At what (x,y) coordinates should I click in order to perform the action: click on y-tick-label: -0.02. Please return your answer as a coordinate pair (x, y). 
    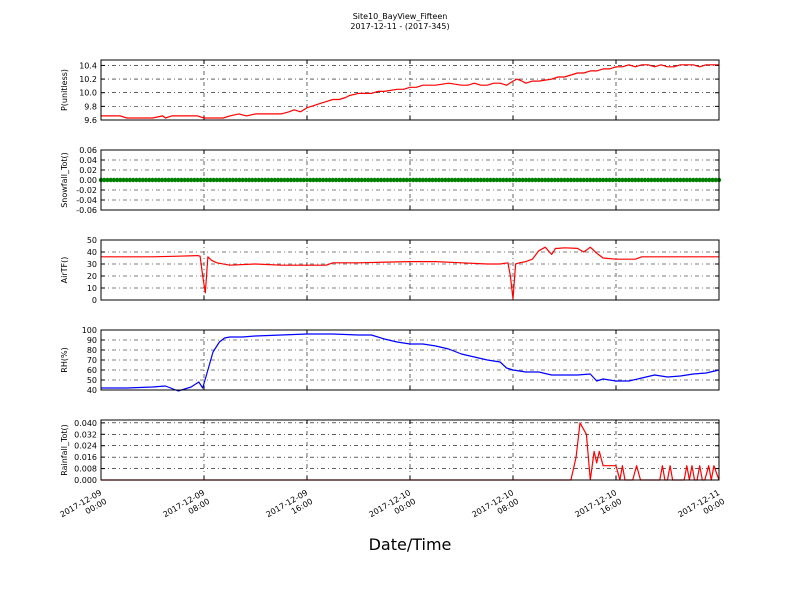
    Looking at the image, I should click on (86, 190).